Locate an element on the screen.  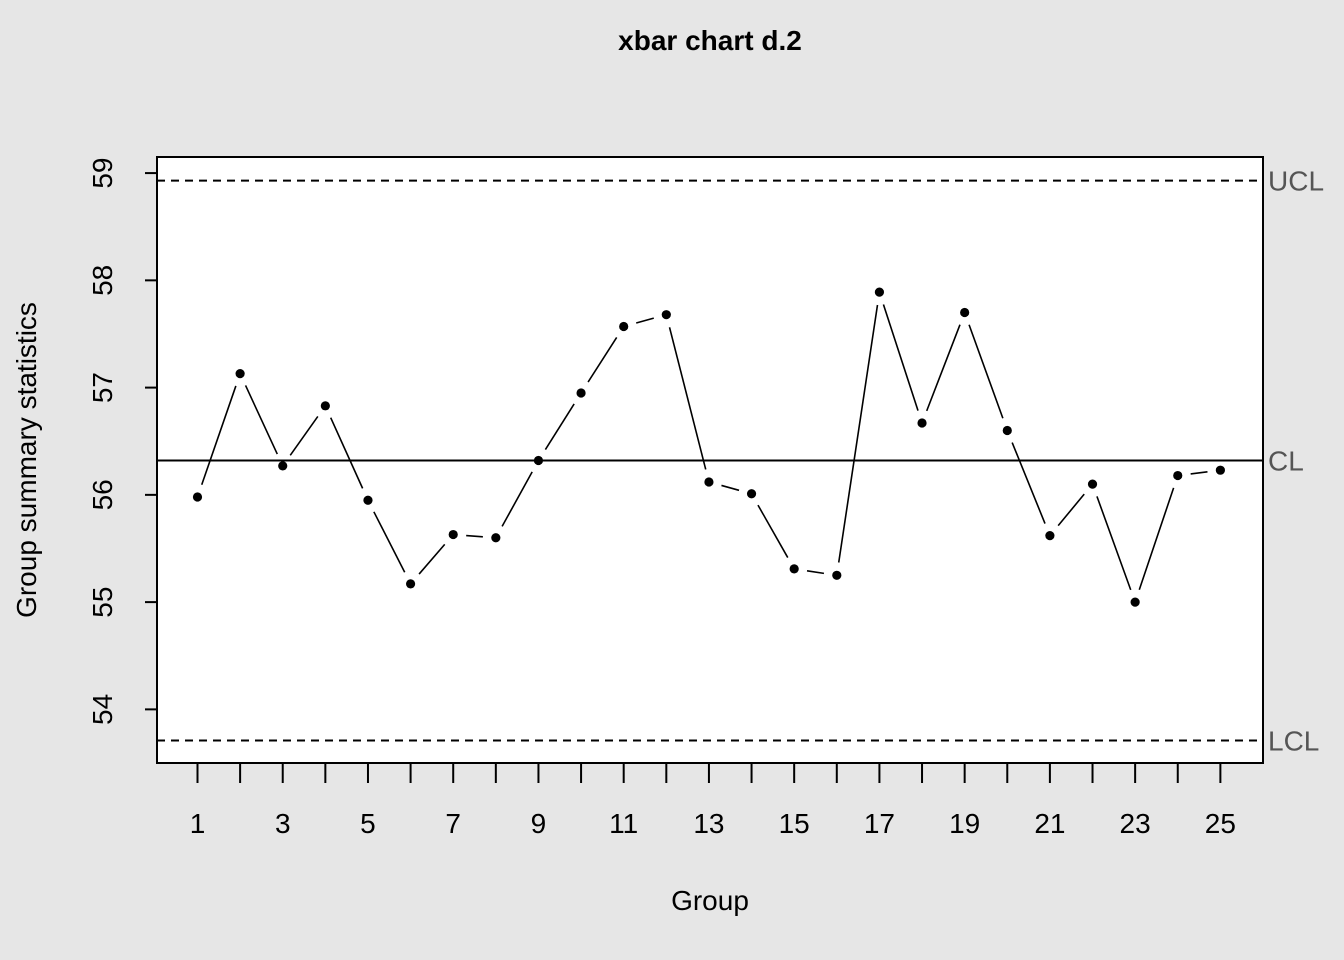
x-tick-label: 25 is located at coordinates (1220, 823).